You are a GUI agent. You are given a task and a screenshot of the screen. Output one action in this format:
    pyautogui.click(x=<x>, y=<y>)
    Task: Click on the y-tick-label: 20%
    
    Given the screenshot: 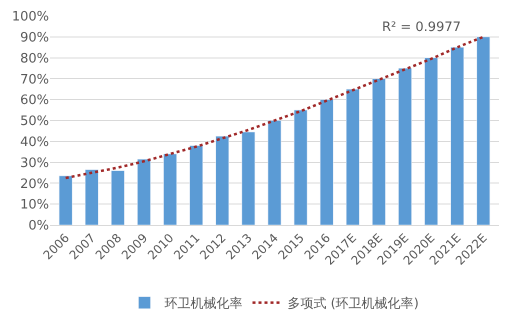 What is the action you would take?
    pyautogui.click(x=34, y=184)
    